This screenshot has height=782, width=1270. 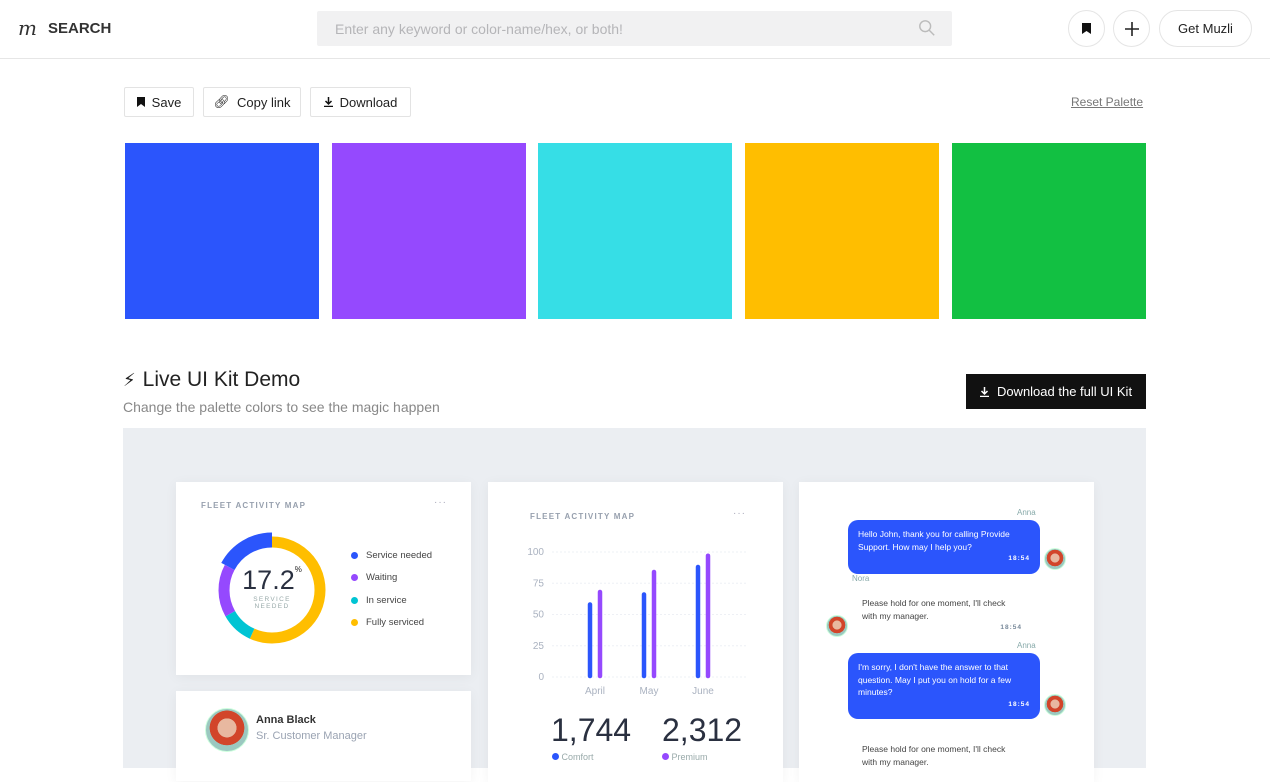 I want to click on donut-segment-waiting, so click(x=227, y=590).